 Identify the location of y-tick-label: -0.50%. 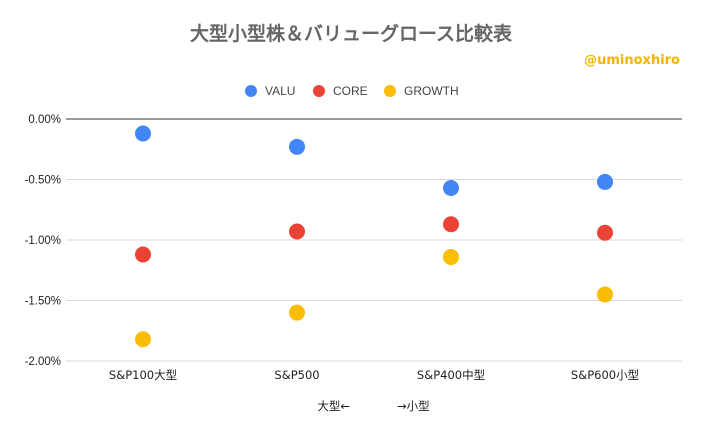
(43, 181).